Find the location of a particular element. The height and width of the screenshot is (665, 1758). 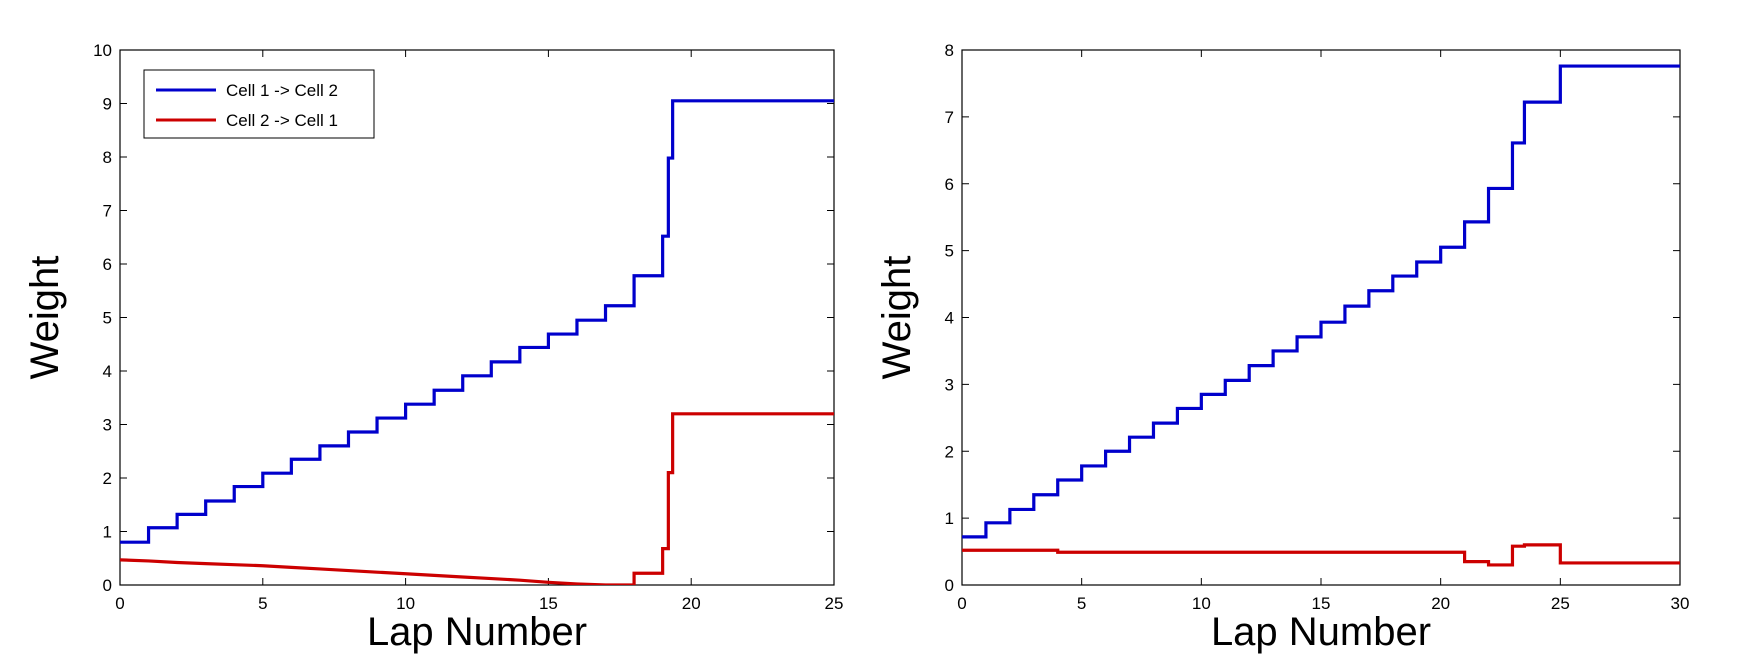

x-tick-label: 30 is located at coordinates (1680, 603).